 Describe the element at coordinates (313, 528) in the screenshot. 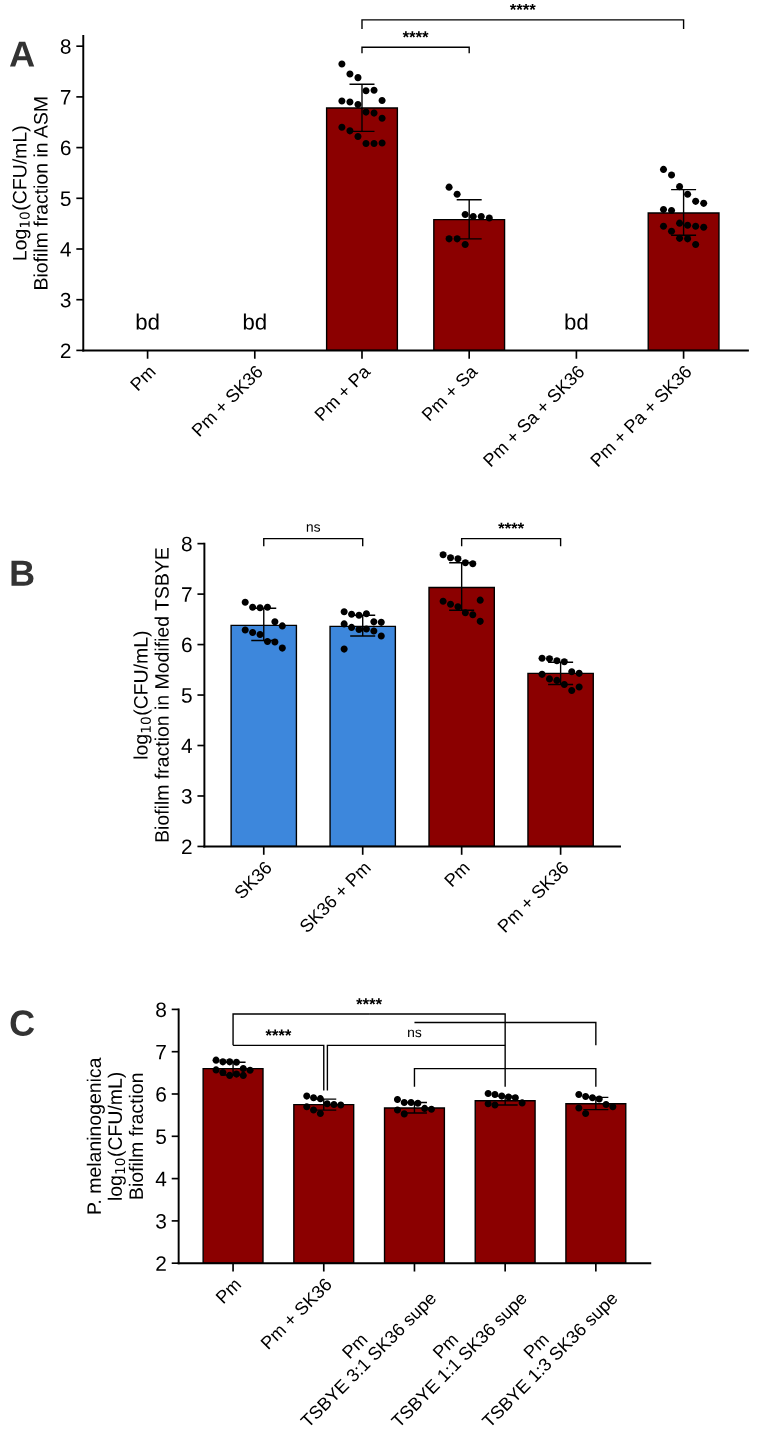

I see `text: ns` at that location.